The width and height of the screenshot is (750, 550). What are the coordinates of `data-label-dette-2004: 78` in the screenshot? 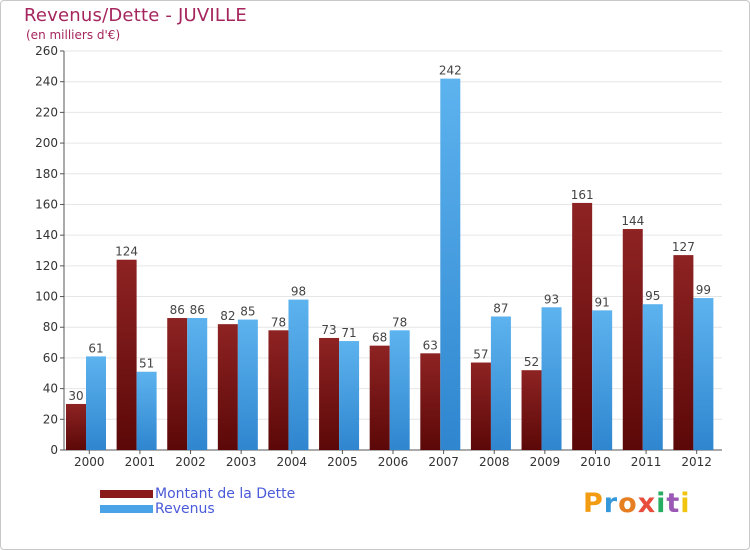 It's located at (278, 322).